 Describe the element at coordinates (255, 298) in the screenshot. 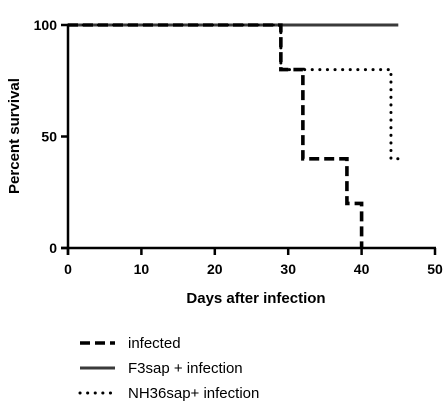

I see `x-axis-title: Days after infection` at that location.